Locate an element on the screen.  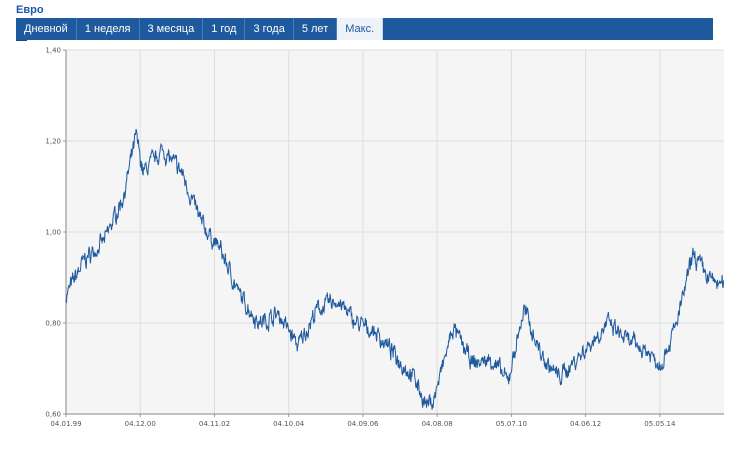
y-tick-label: 0,80 is located at coordinates (53, 324).